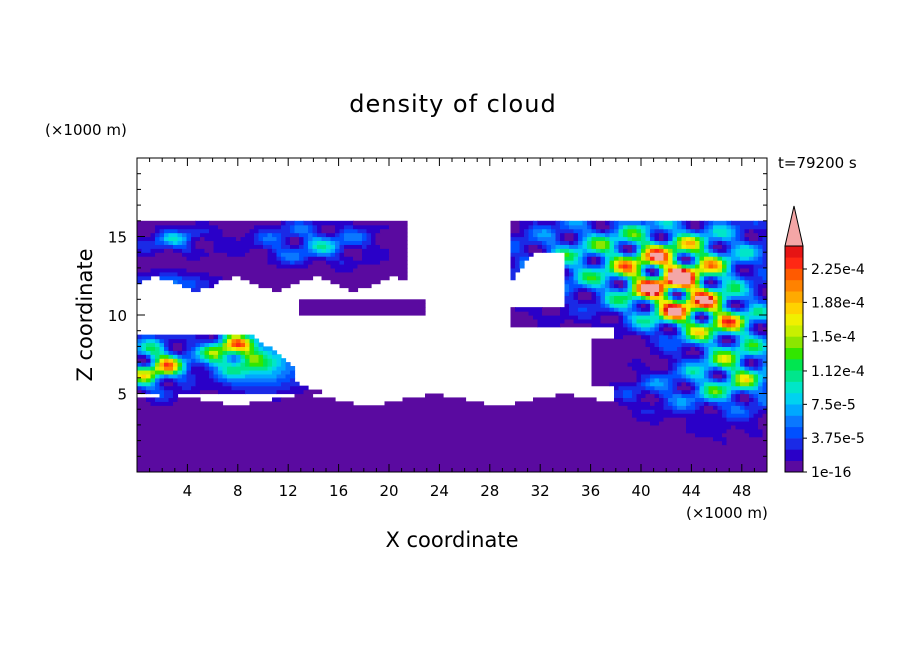  I want to click on colorbar-swatch, so click(794, 285).